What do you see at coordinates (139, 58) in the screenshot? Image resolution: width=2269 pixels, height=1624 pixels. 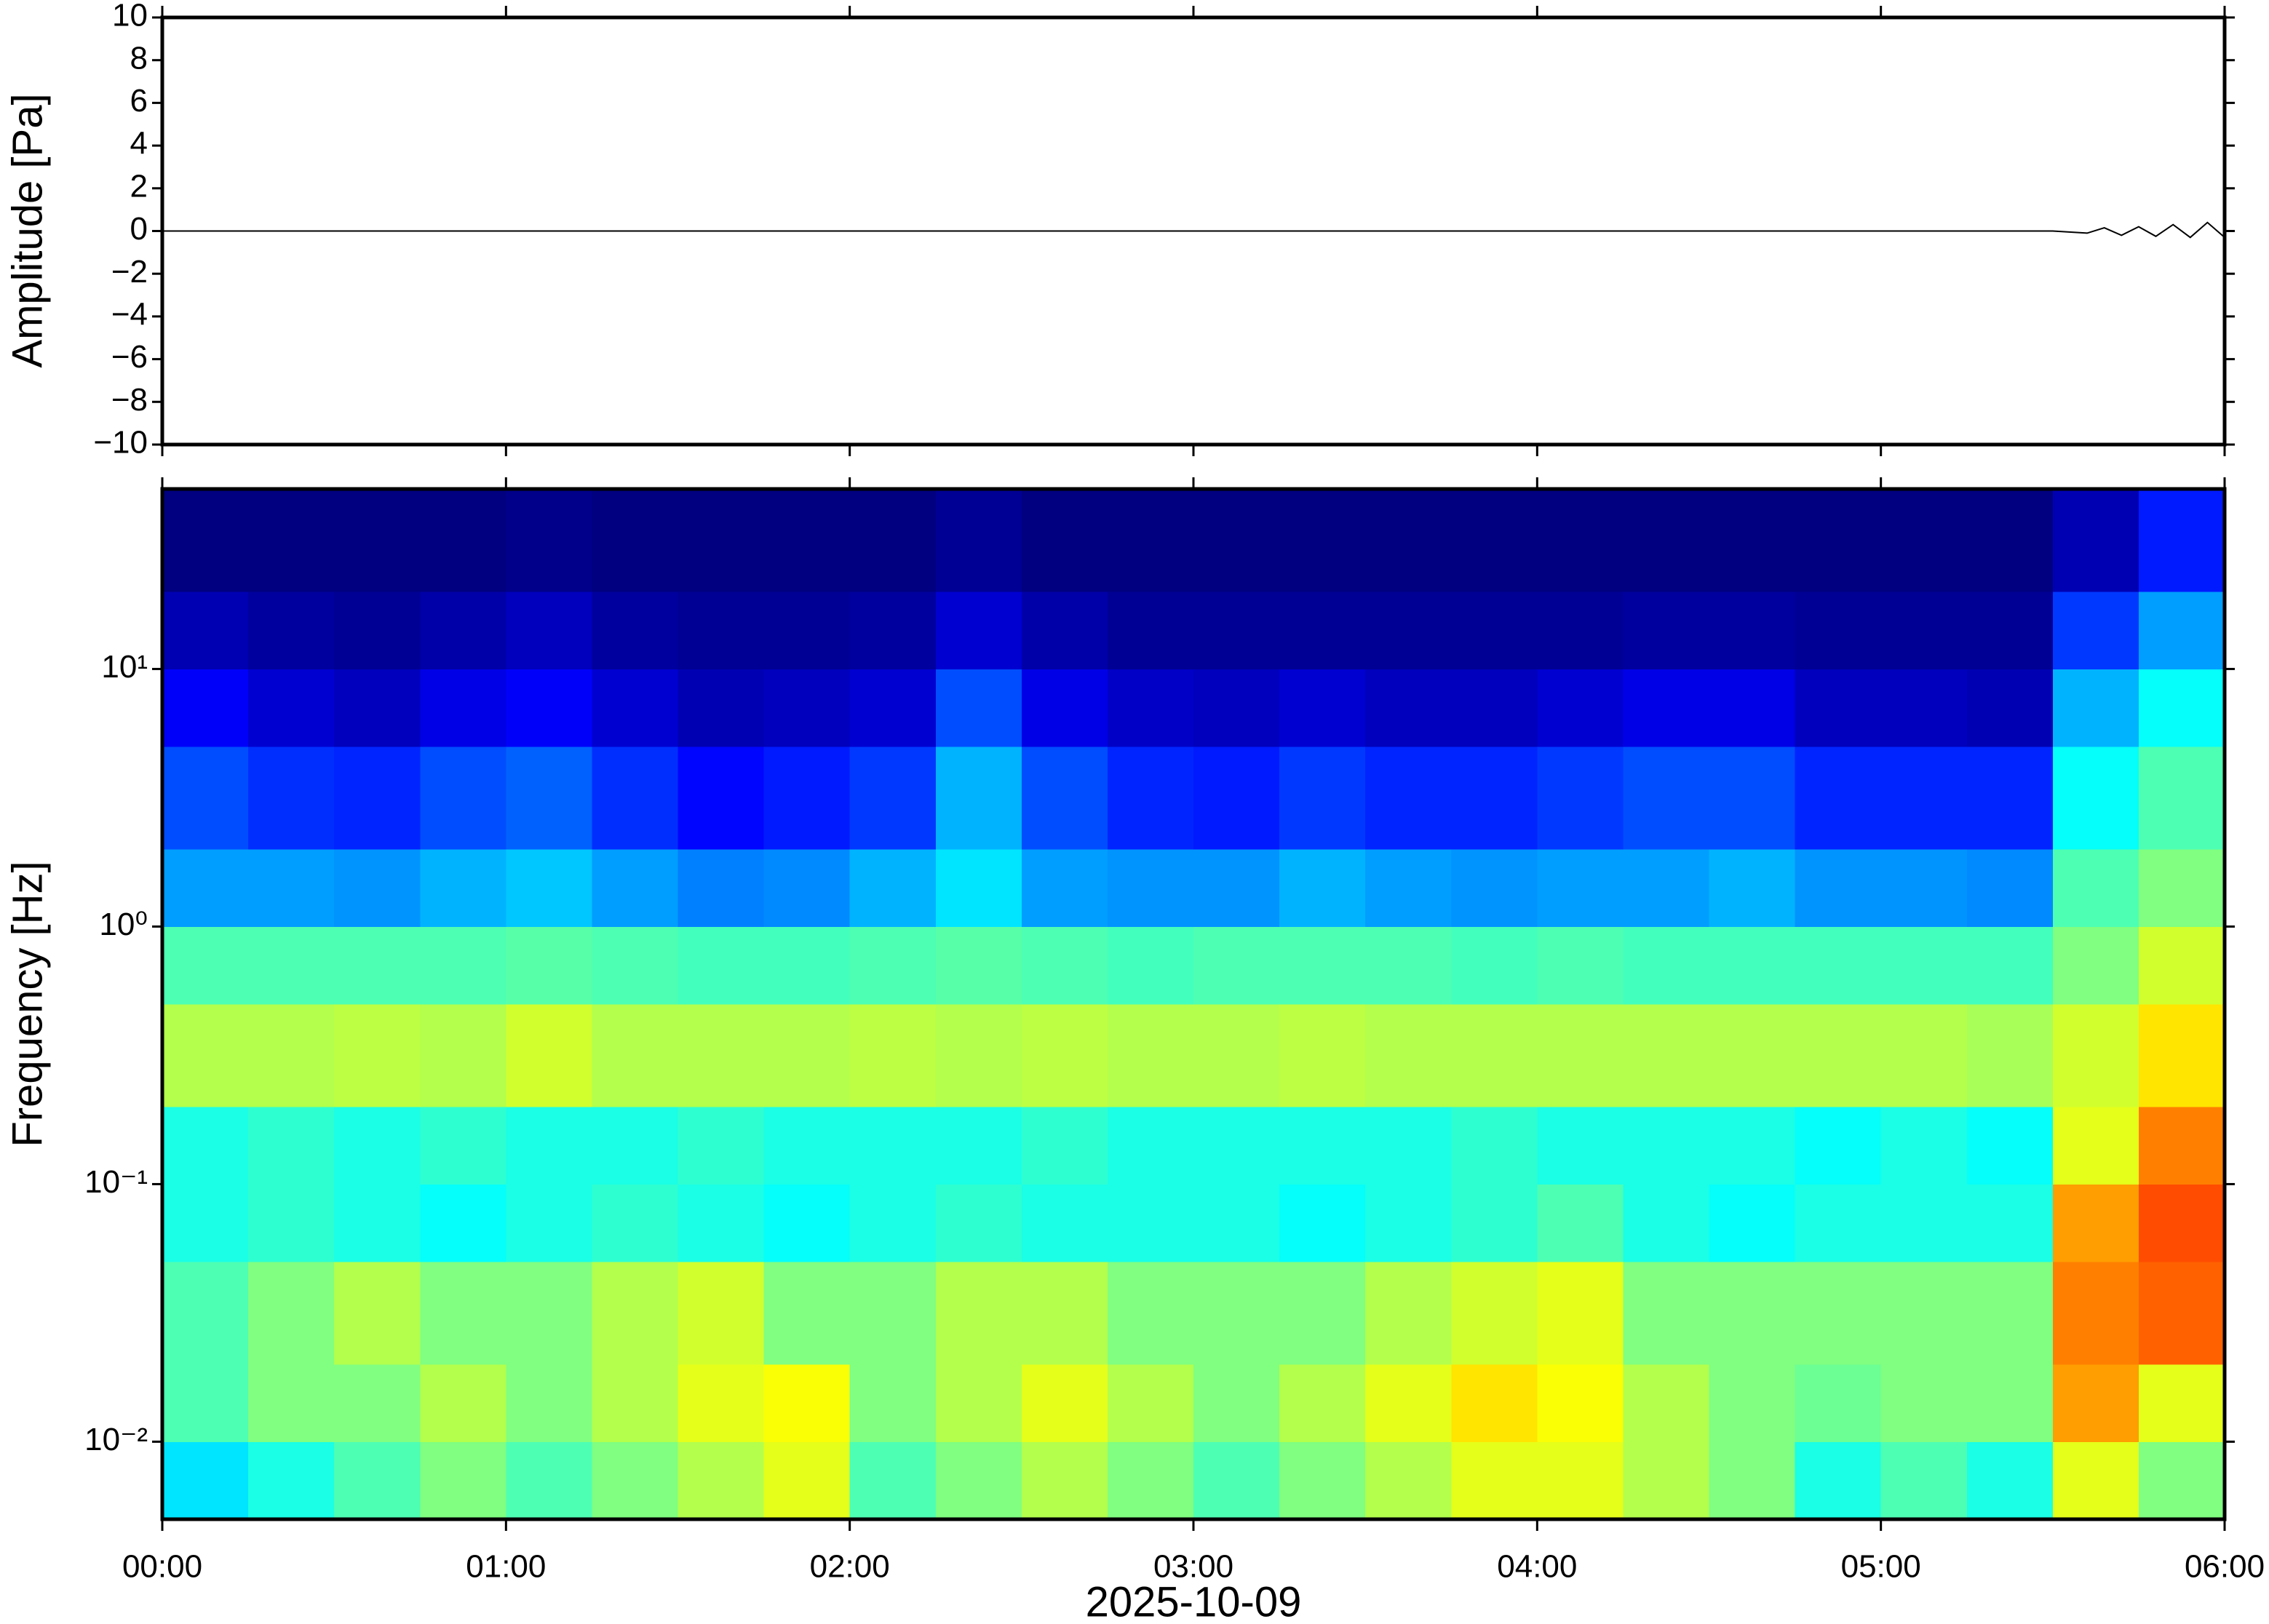 I see `y-tick-label: 8` at bounding box center [139, 58].